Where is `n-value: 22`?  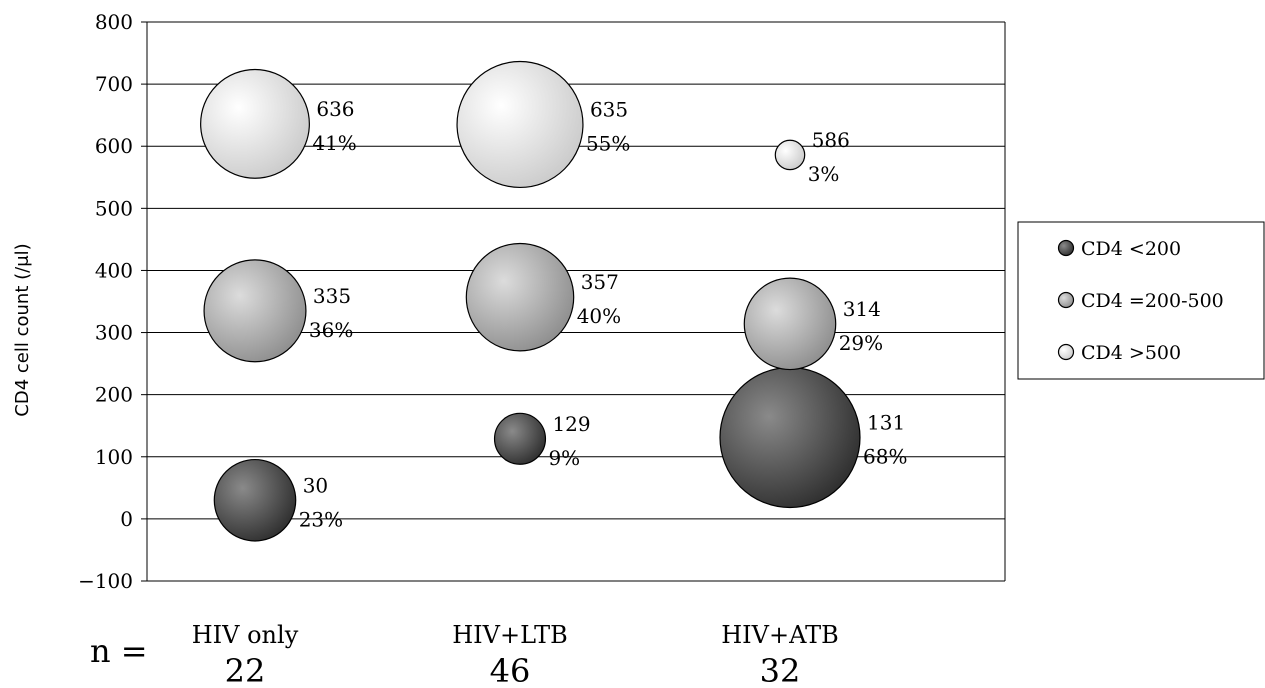
n-value: 22 is located at coordinates (245, 670).